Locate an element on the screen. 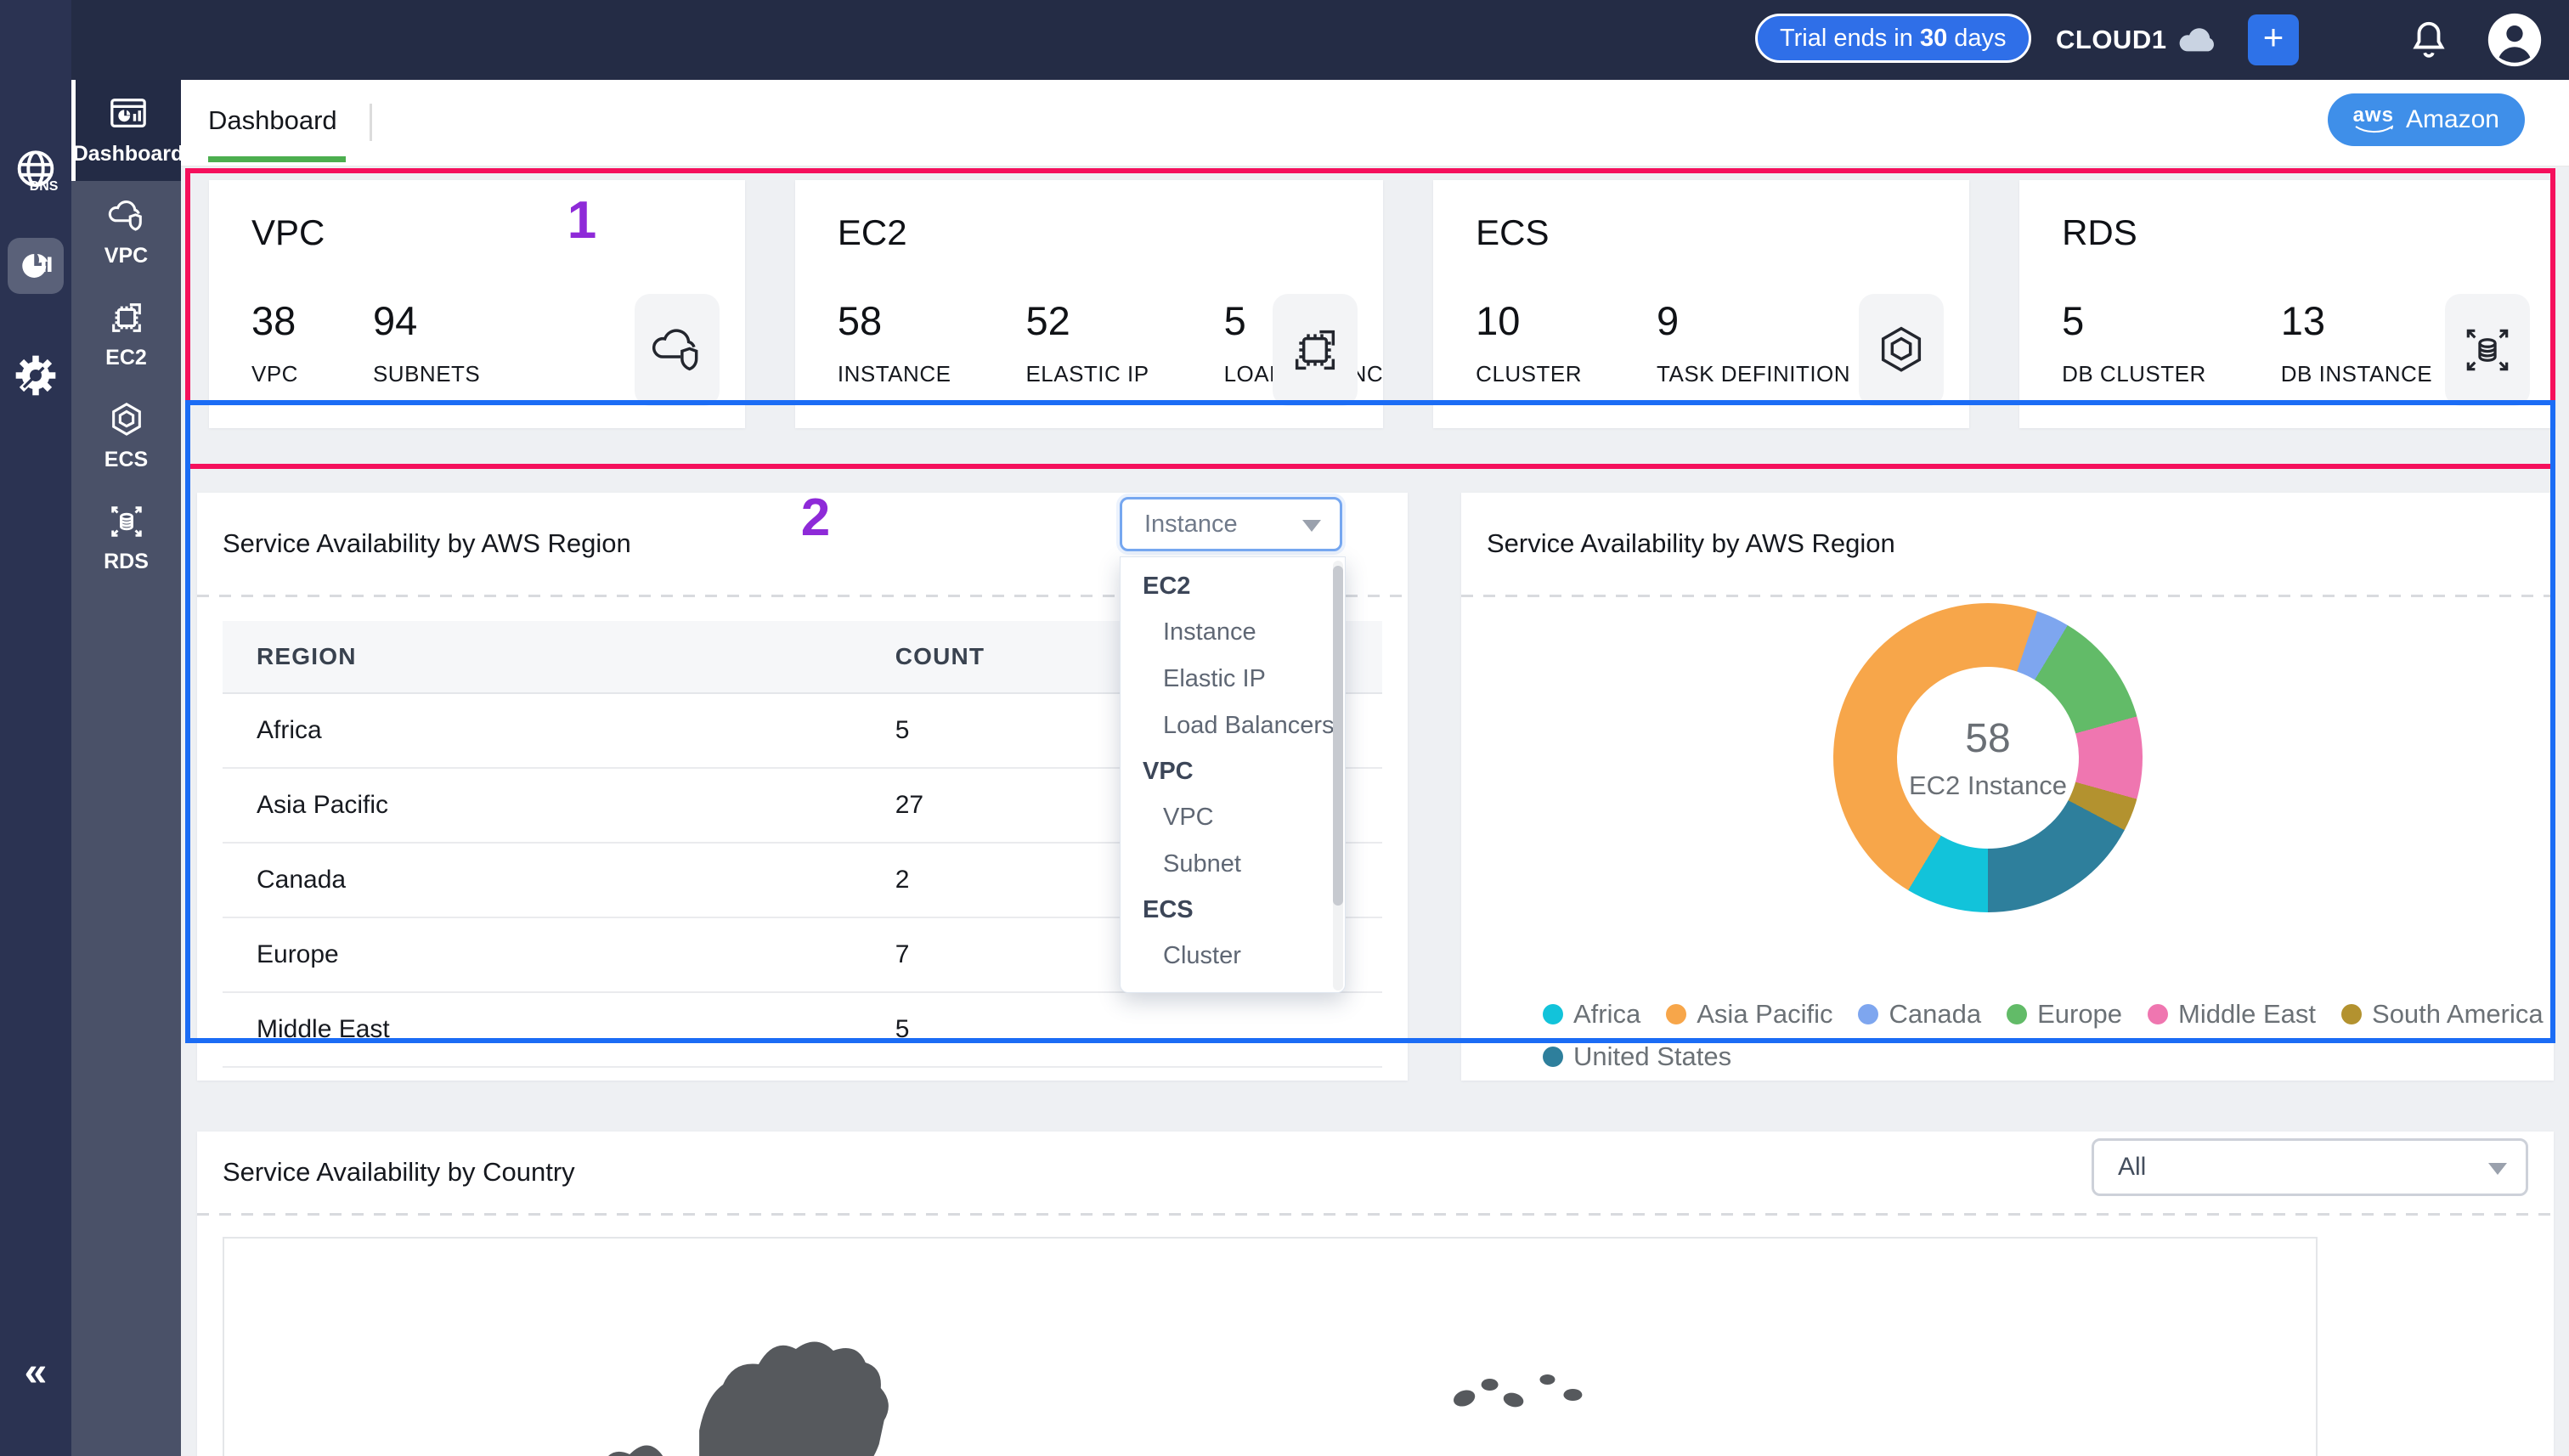 Image resolution: width=2569 pixels, height=1456 pixels. stat-cluster: 10 CLUSTER is located at coordinates (1530, 343).